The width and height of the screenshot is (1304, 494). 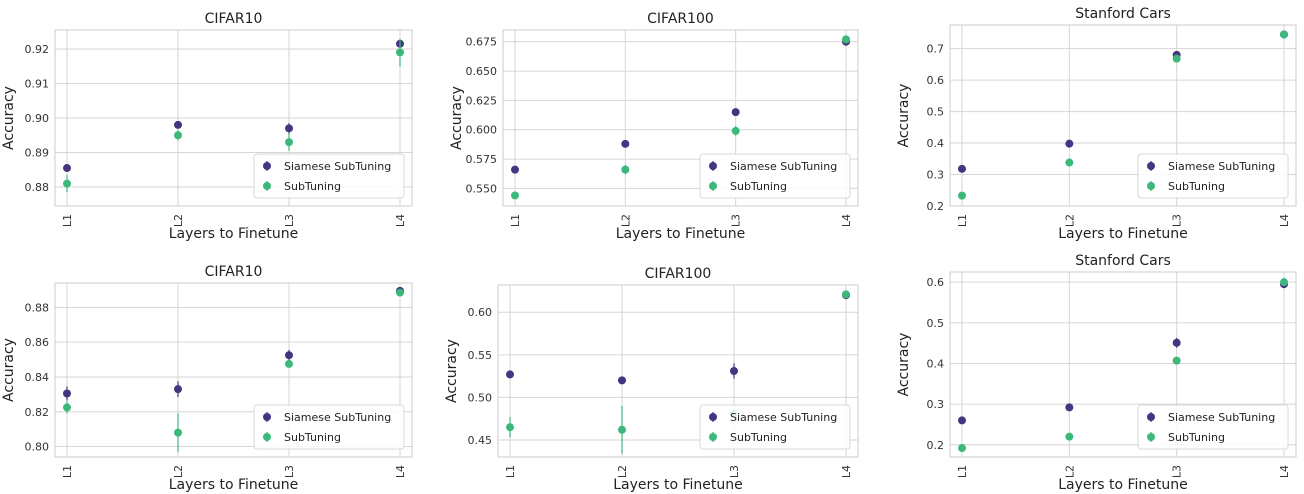 What do you see at coordinates (37, 447) in the screenshot?
I see `y-tick-label: 0.80` at bounding box center [37, 447].